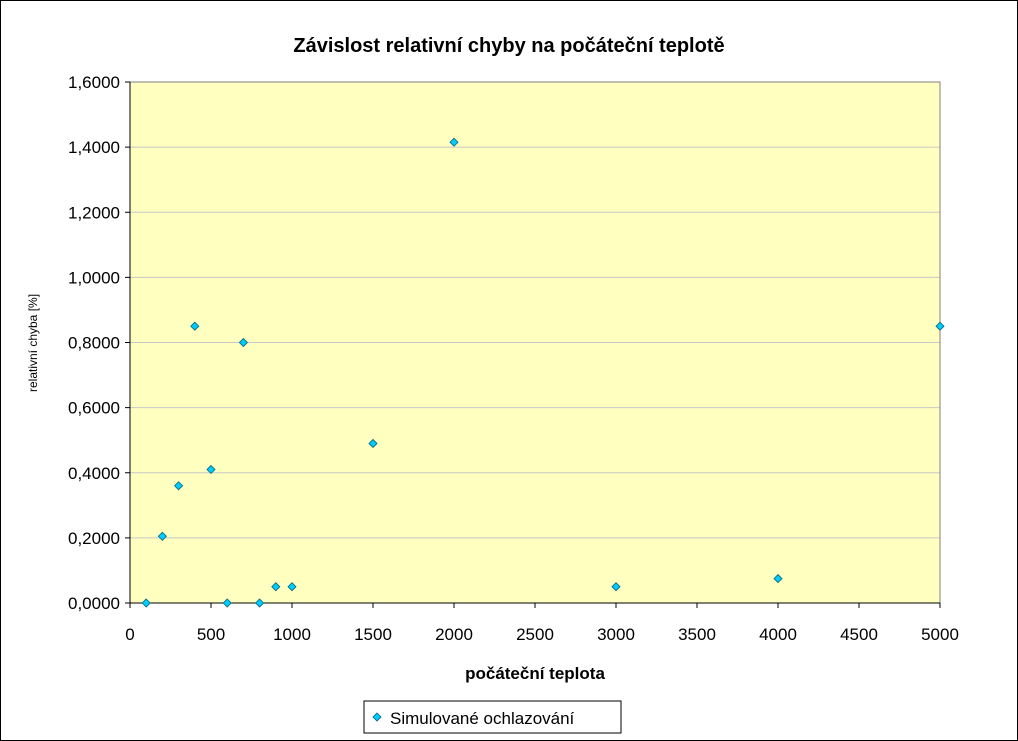 This screenshot has width=1018, height=741. I want to click on x-tick-label: 3000, so click(616, 634).